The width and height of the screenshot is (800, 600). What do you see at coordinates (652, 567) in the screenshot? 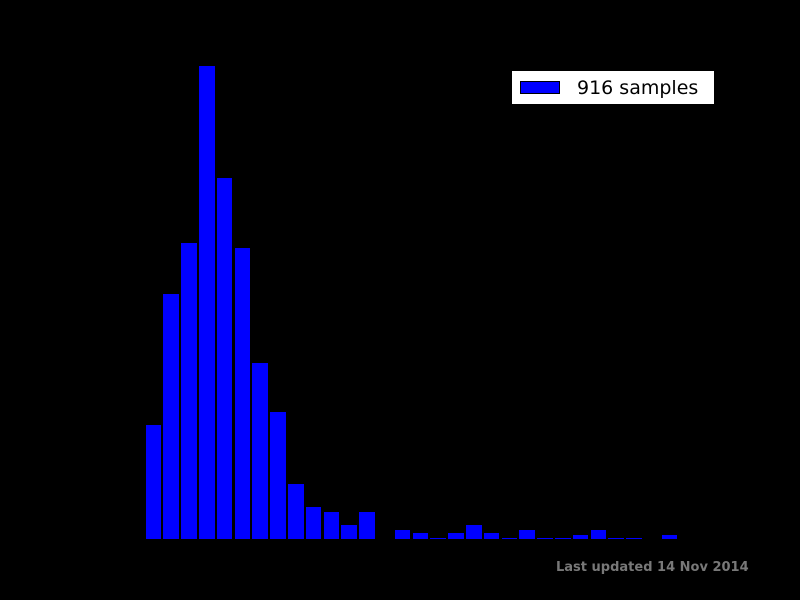
I see `last-updated-note: Last updated 14 Nov 2014` at bounding box center [652, 567].